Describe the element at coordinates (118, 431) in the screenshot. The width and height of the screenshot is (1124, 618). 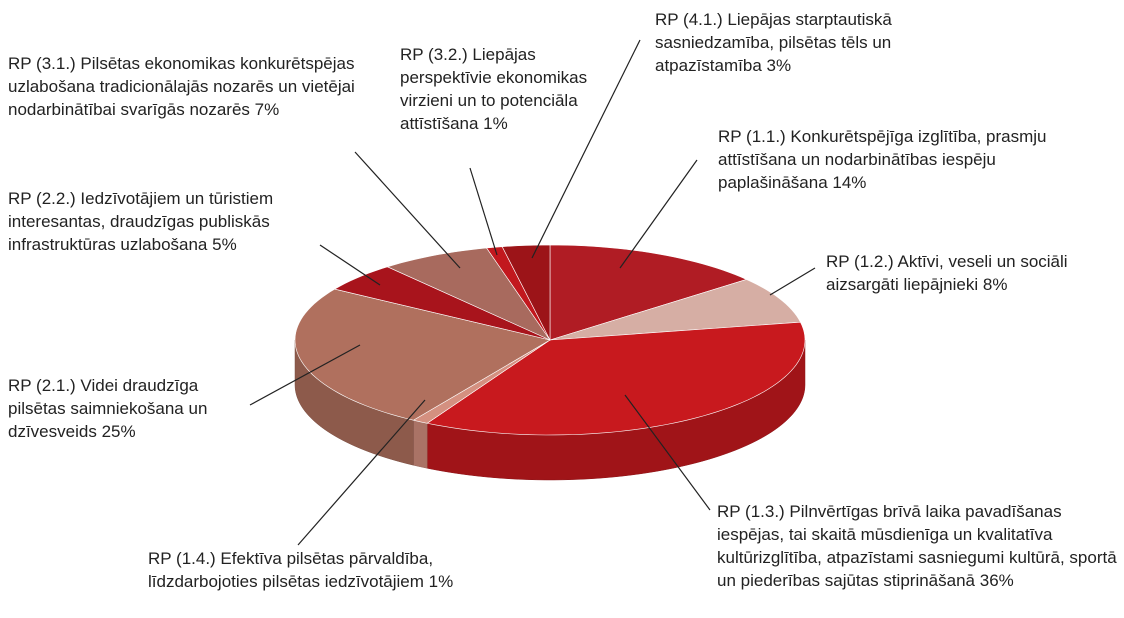
I see `value-label: 25%` at that location.